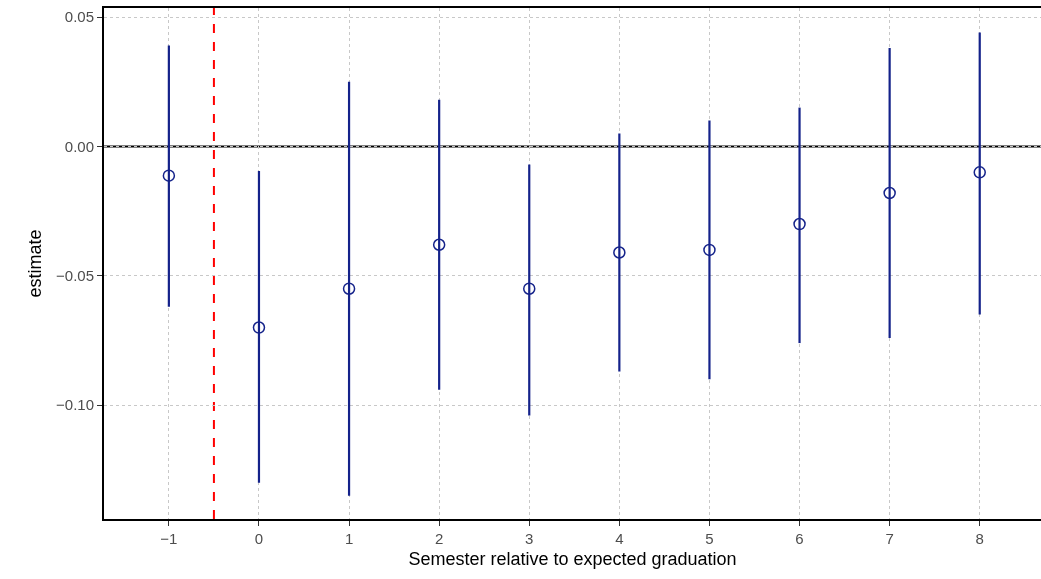 The width and height of the screenshot is (1041, 579). Describe the element at coordinates (169, 538) in the screenshot. I see `x-tick-label: −1` at that location.